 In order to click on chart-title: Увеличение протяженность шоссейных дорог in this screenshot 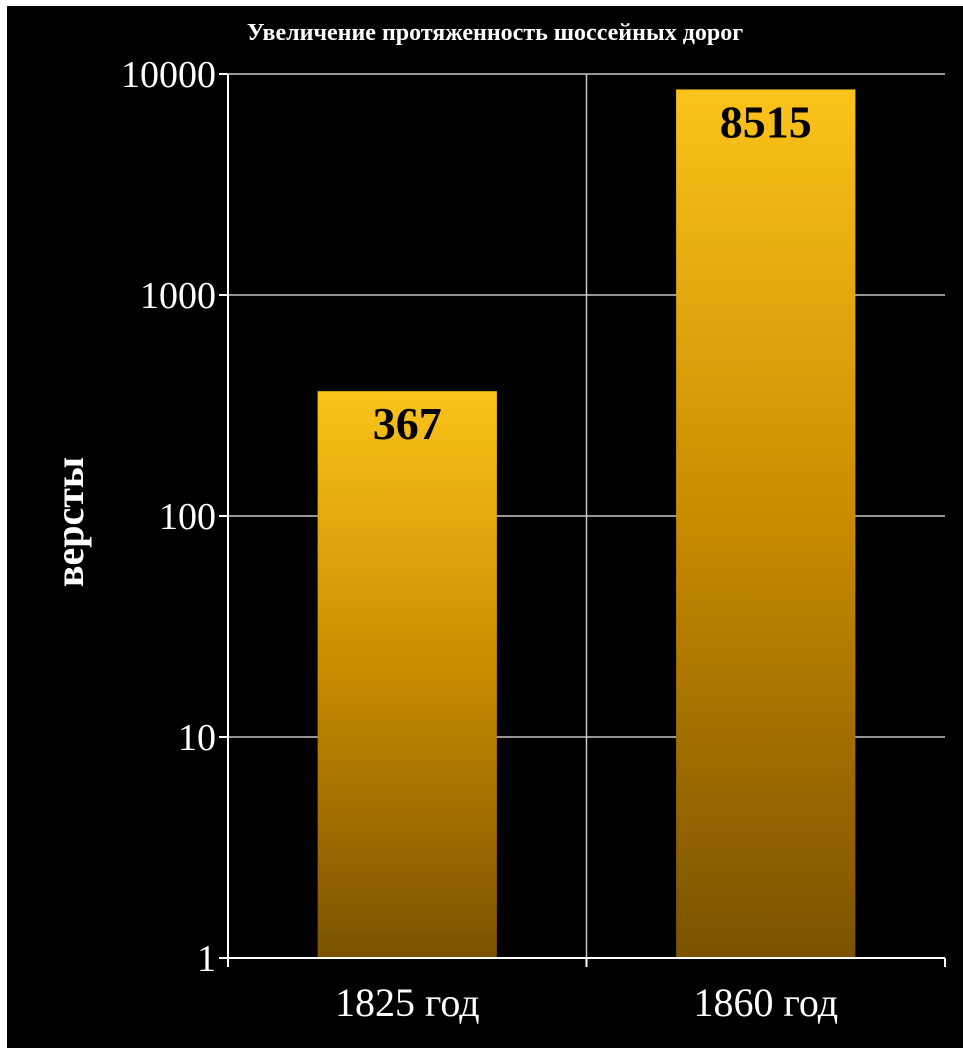, I will do `click(495, 33)`.